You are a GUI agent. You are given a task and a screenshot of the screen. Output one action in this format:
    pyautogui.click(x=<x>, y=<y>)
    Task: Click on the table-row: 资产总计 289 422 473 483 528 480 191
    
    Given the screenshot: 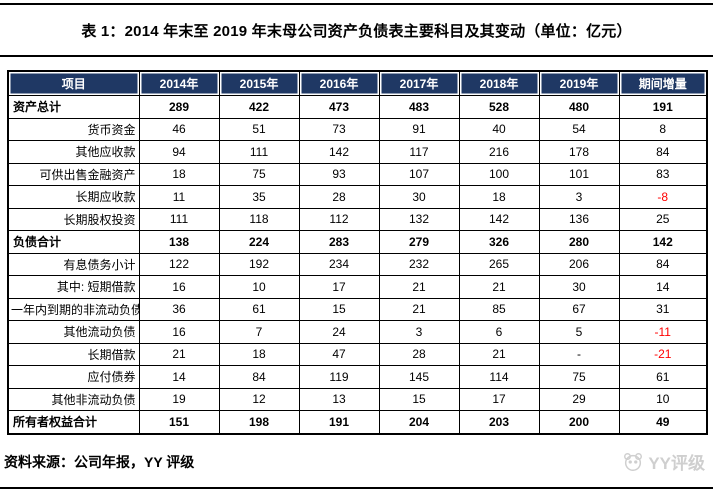 What is the action you would take?
    pyautogui.click(x=357, y=107)
    